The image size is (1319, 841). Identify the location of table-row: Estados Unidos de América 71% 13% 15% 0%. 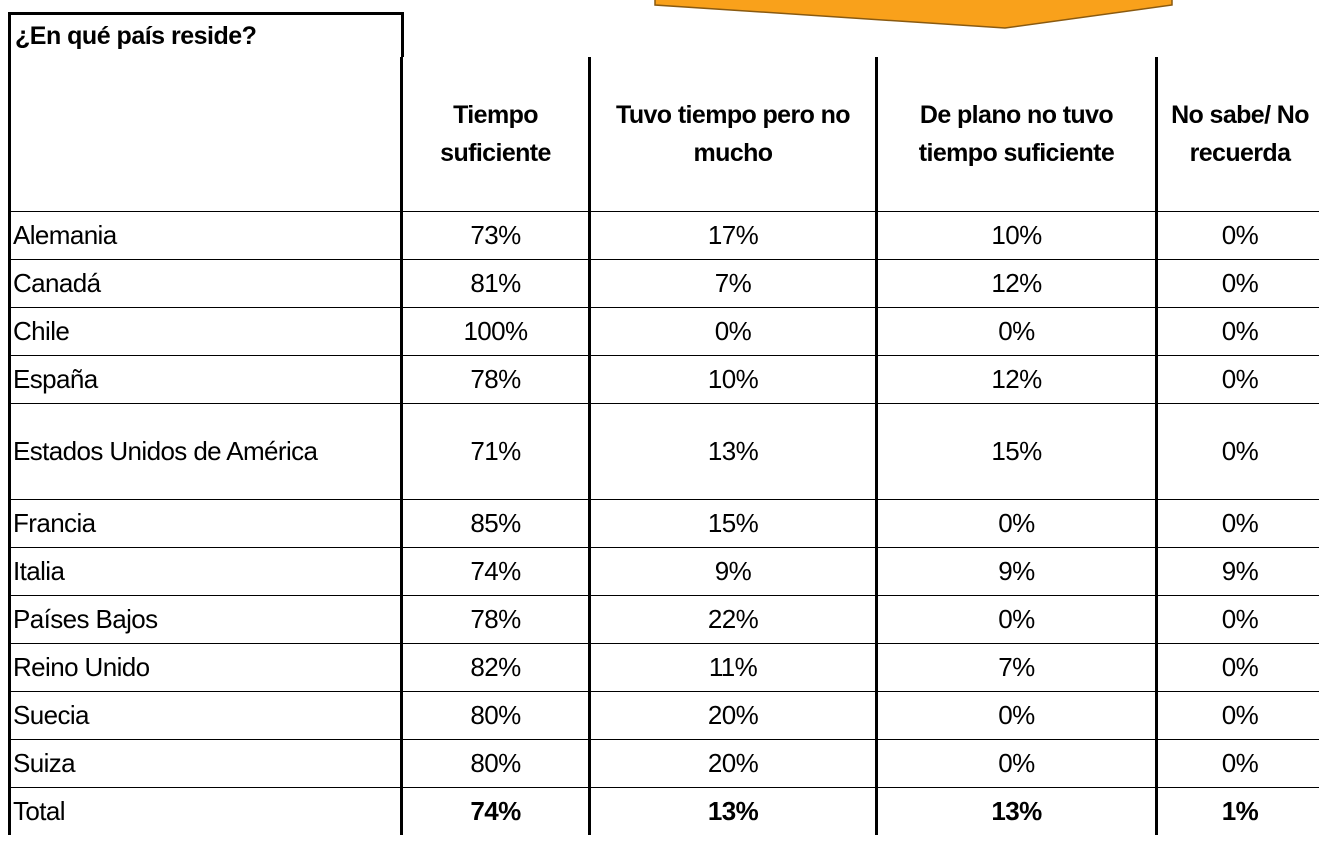
(663, 451).